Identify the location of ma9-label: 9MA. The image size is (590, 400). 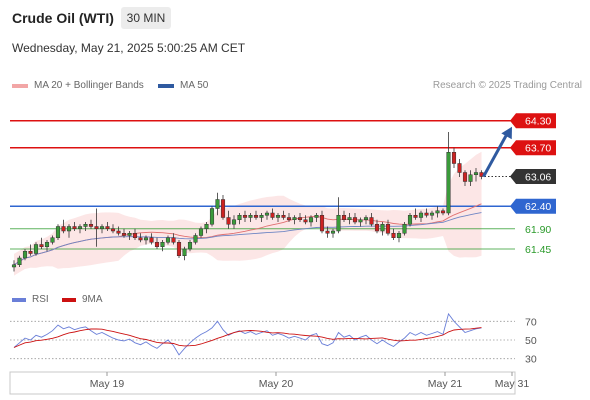
(92, 299).